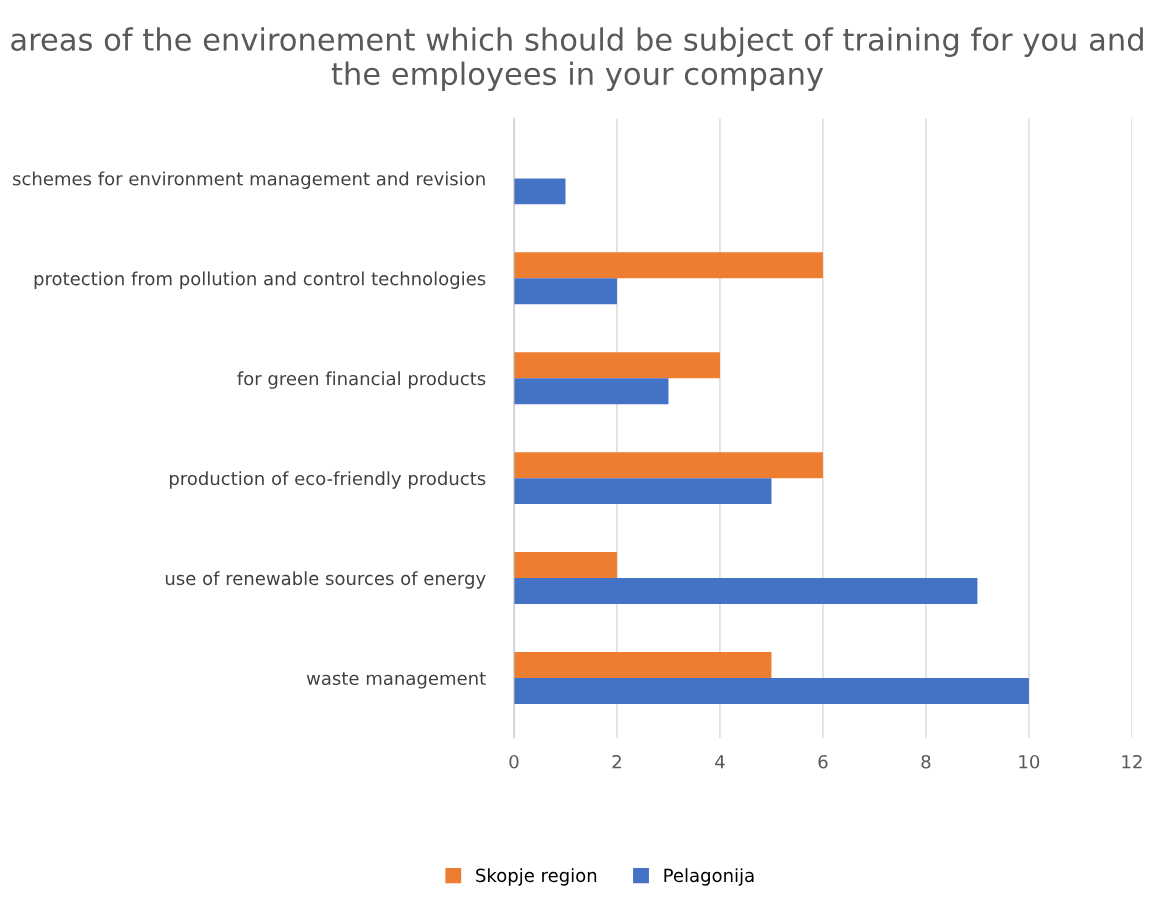  What do you see at coordinates (536, 877) in the screenshot?
I see `legend-label: Skopje region` at bounding box center [536, 877].